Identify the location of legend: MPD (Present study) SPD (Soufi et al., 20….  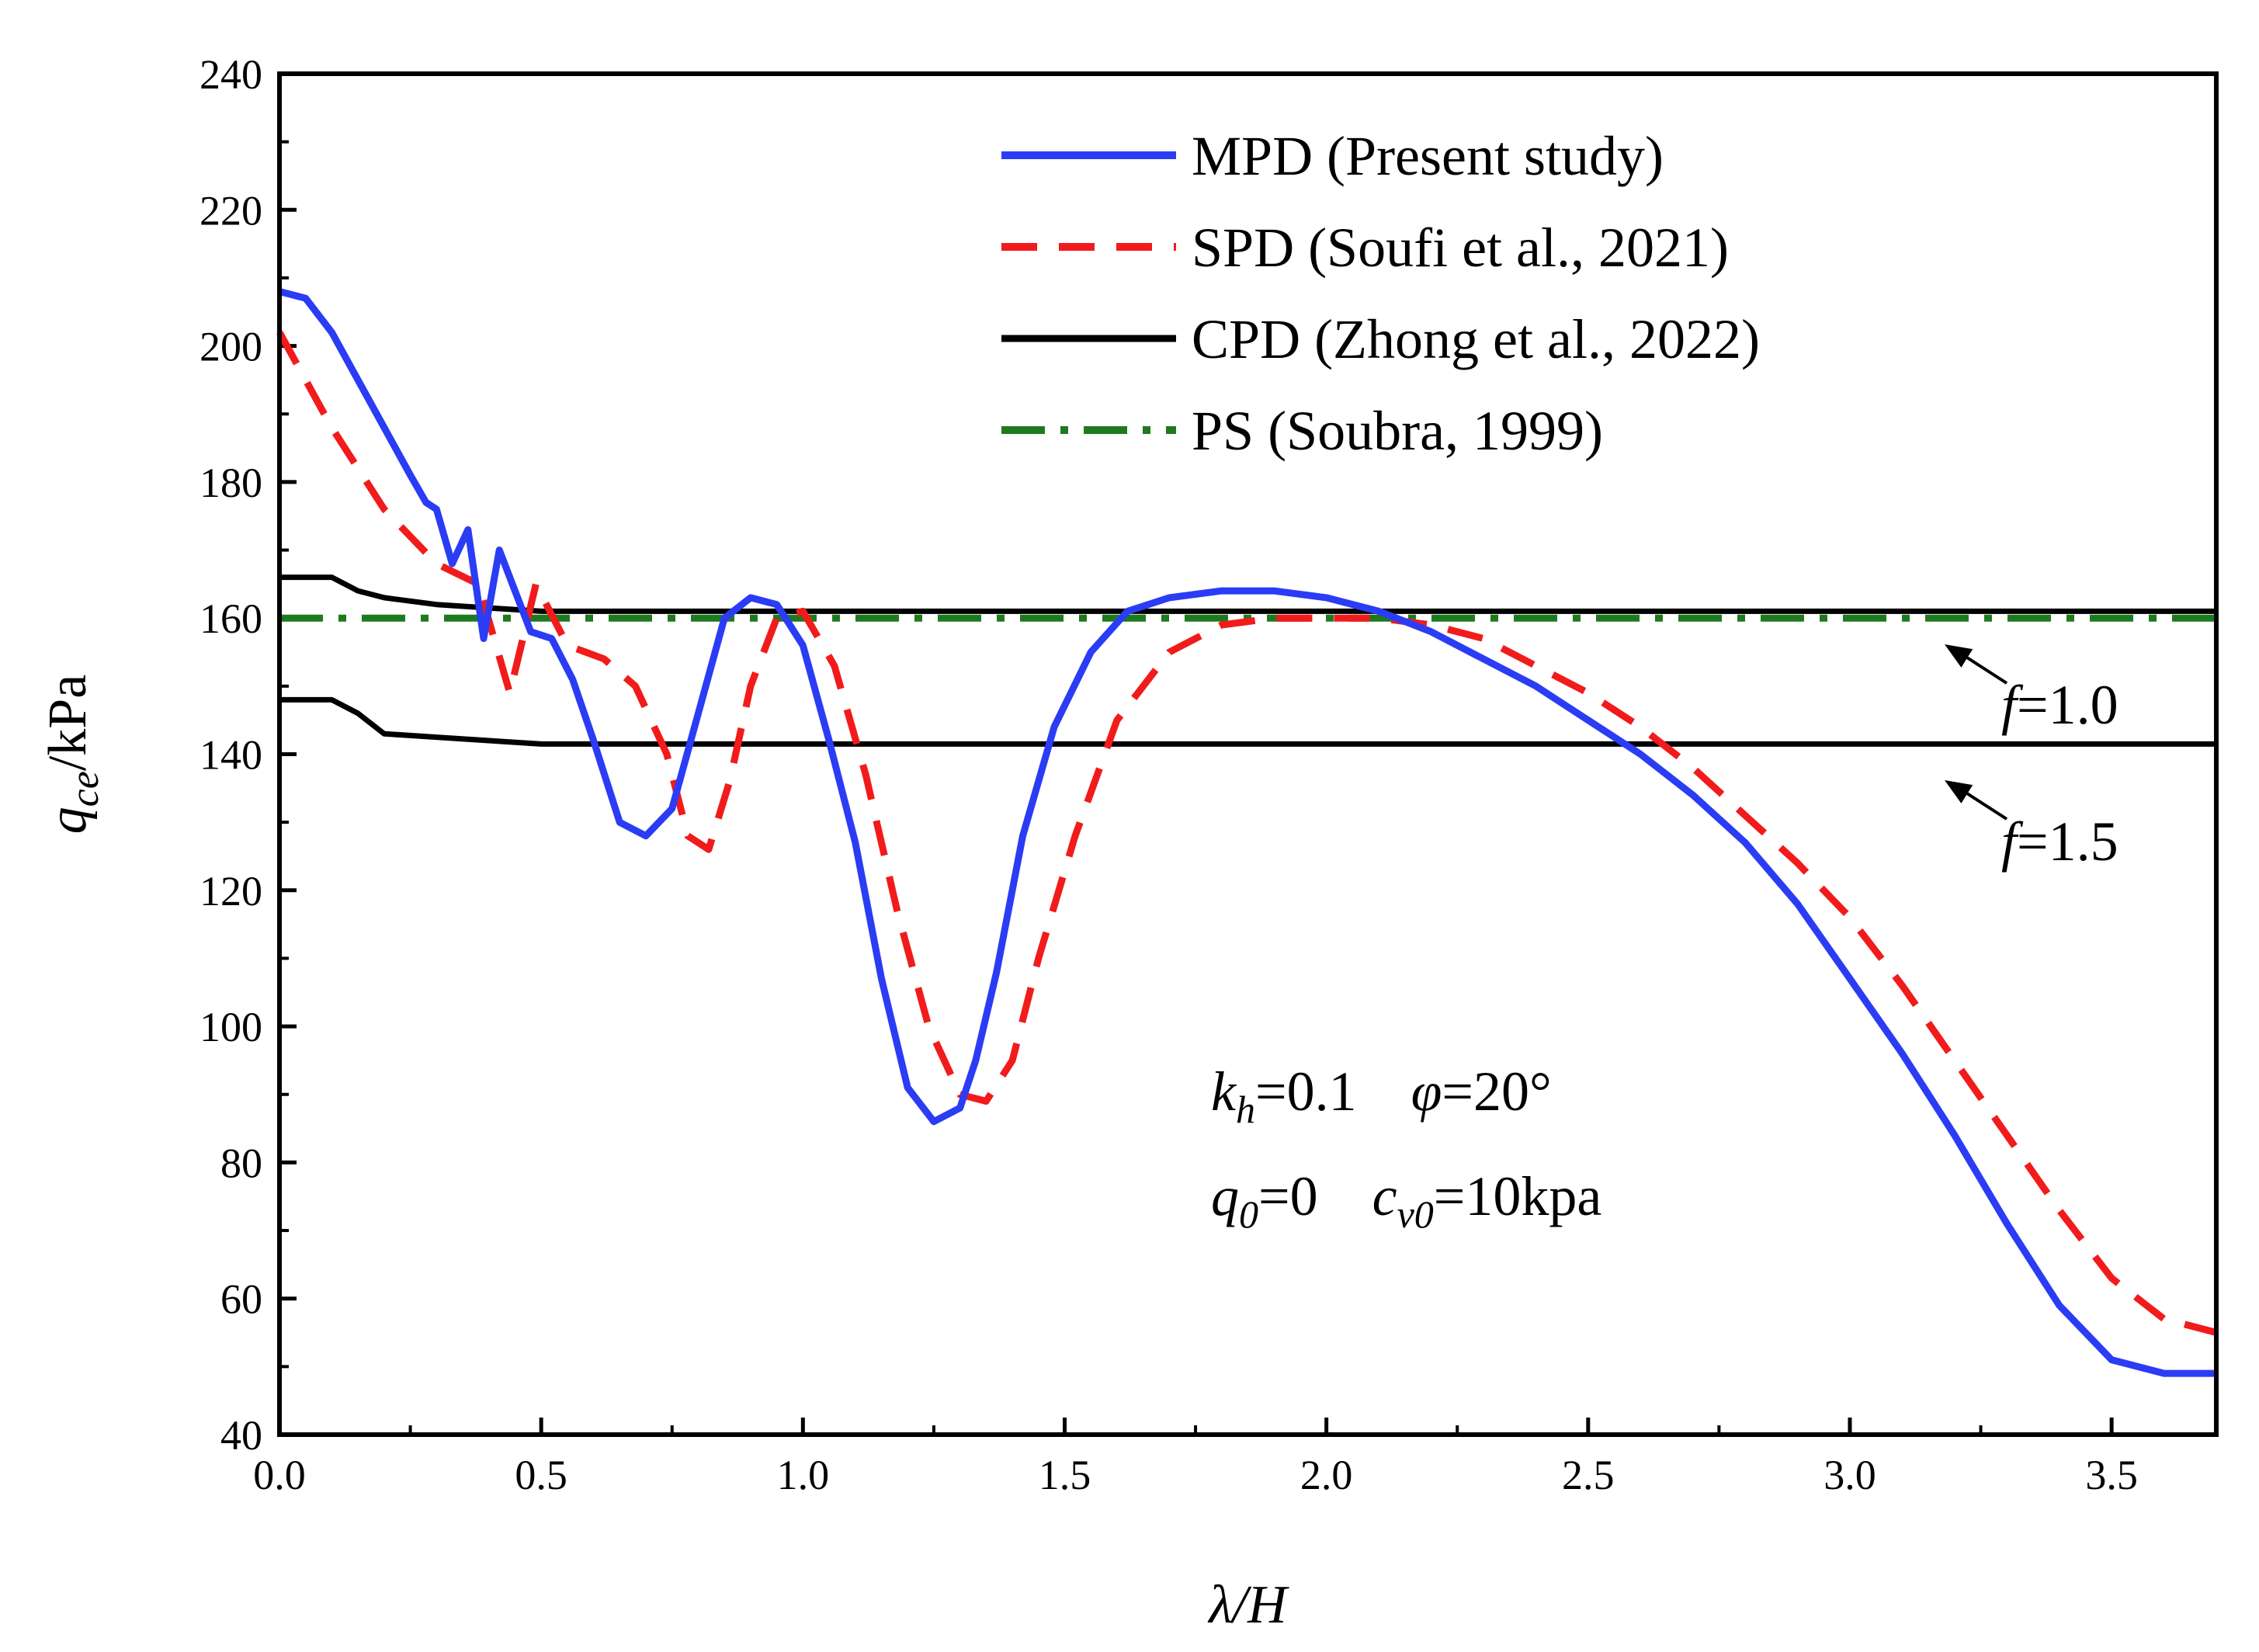
(1380, 293).